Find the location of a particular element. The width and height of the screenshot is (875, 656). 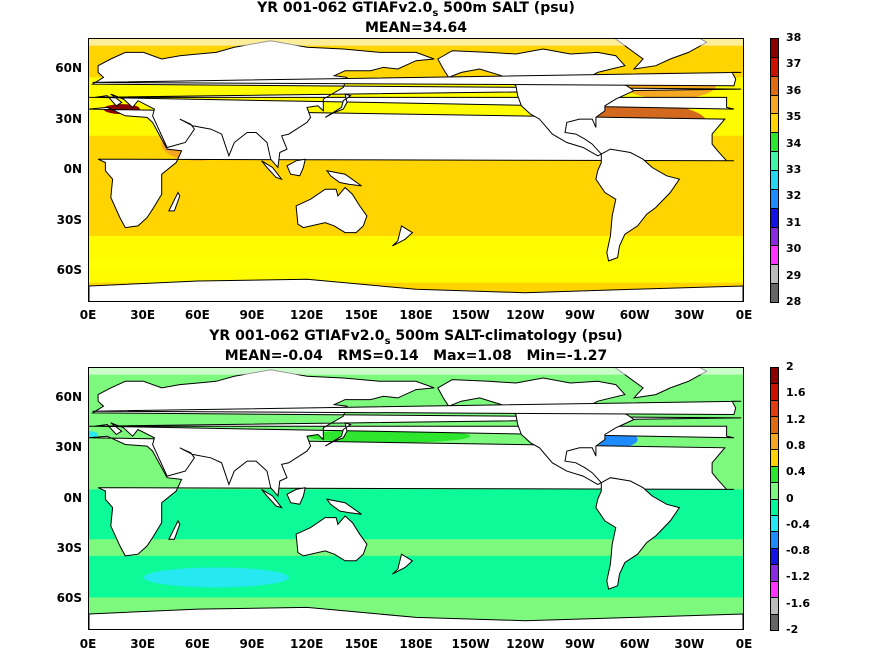

colorbar-label: 0 is located at coordinates (790, 498).